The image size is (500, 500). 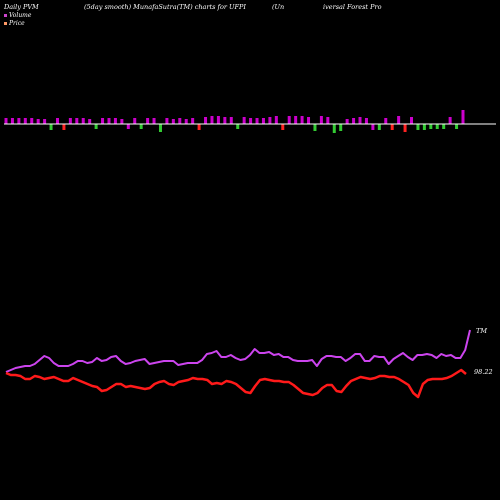 I want to click on legend-volume: Volume, so click(x=17, y=15).